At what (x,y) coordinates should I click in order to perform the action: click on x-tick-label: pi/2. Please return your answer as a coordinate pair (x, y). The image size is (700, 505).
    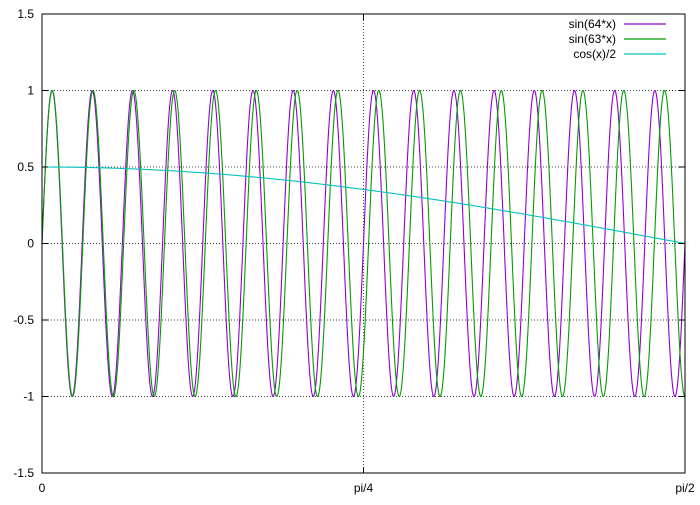
    Looking at the image, I should click on (685, 488).